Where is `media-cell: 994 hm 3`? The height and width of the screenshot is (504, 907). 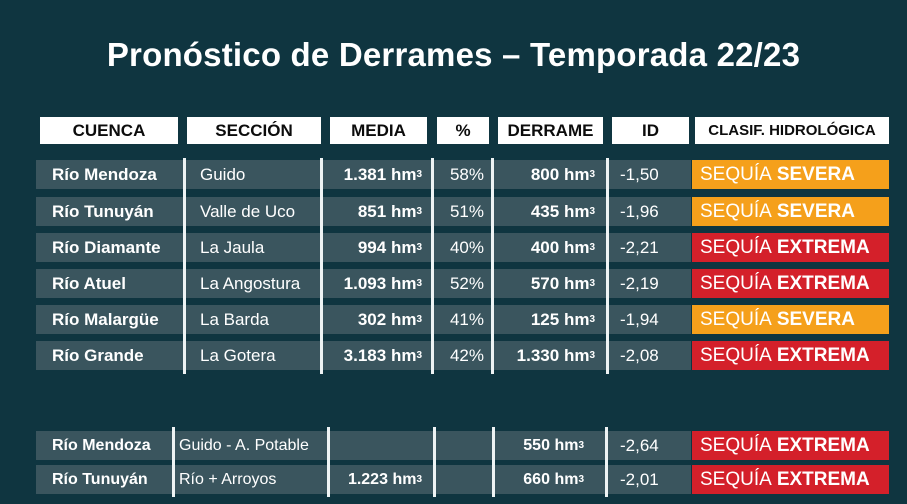 media-cell: 994 hm 3 is located at coordinates (373, 247).